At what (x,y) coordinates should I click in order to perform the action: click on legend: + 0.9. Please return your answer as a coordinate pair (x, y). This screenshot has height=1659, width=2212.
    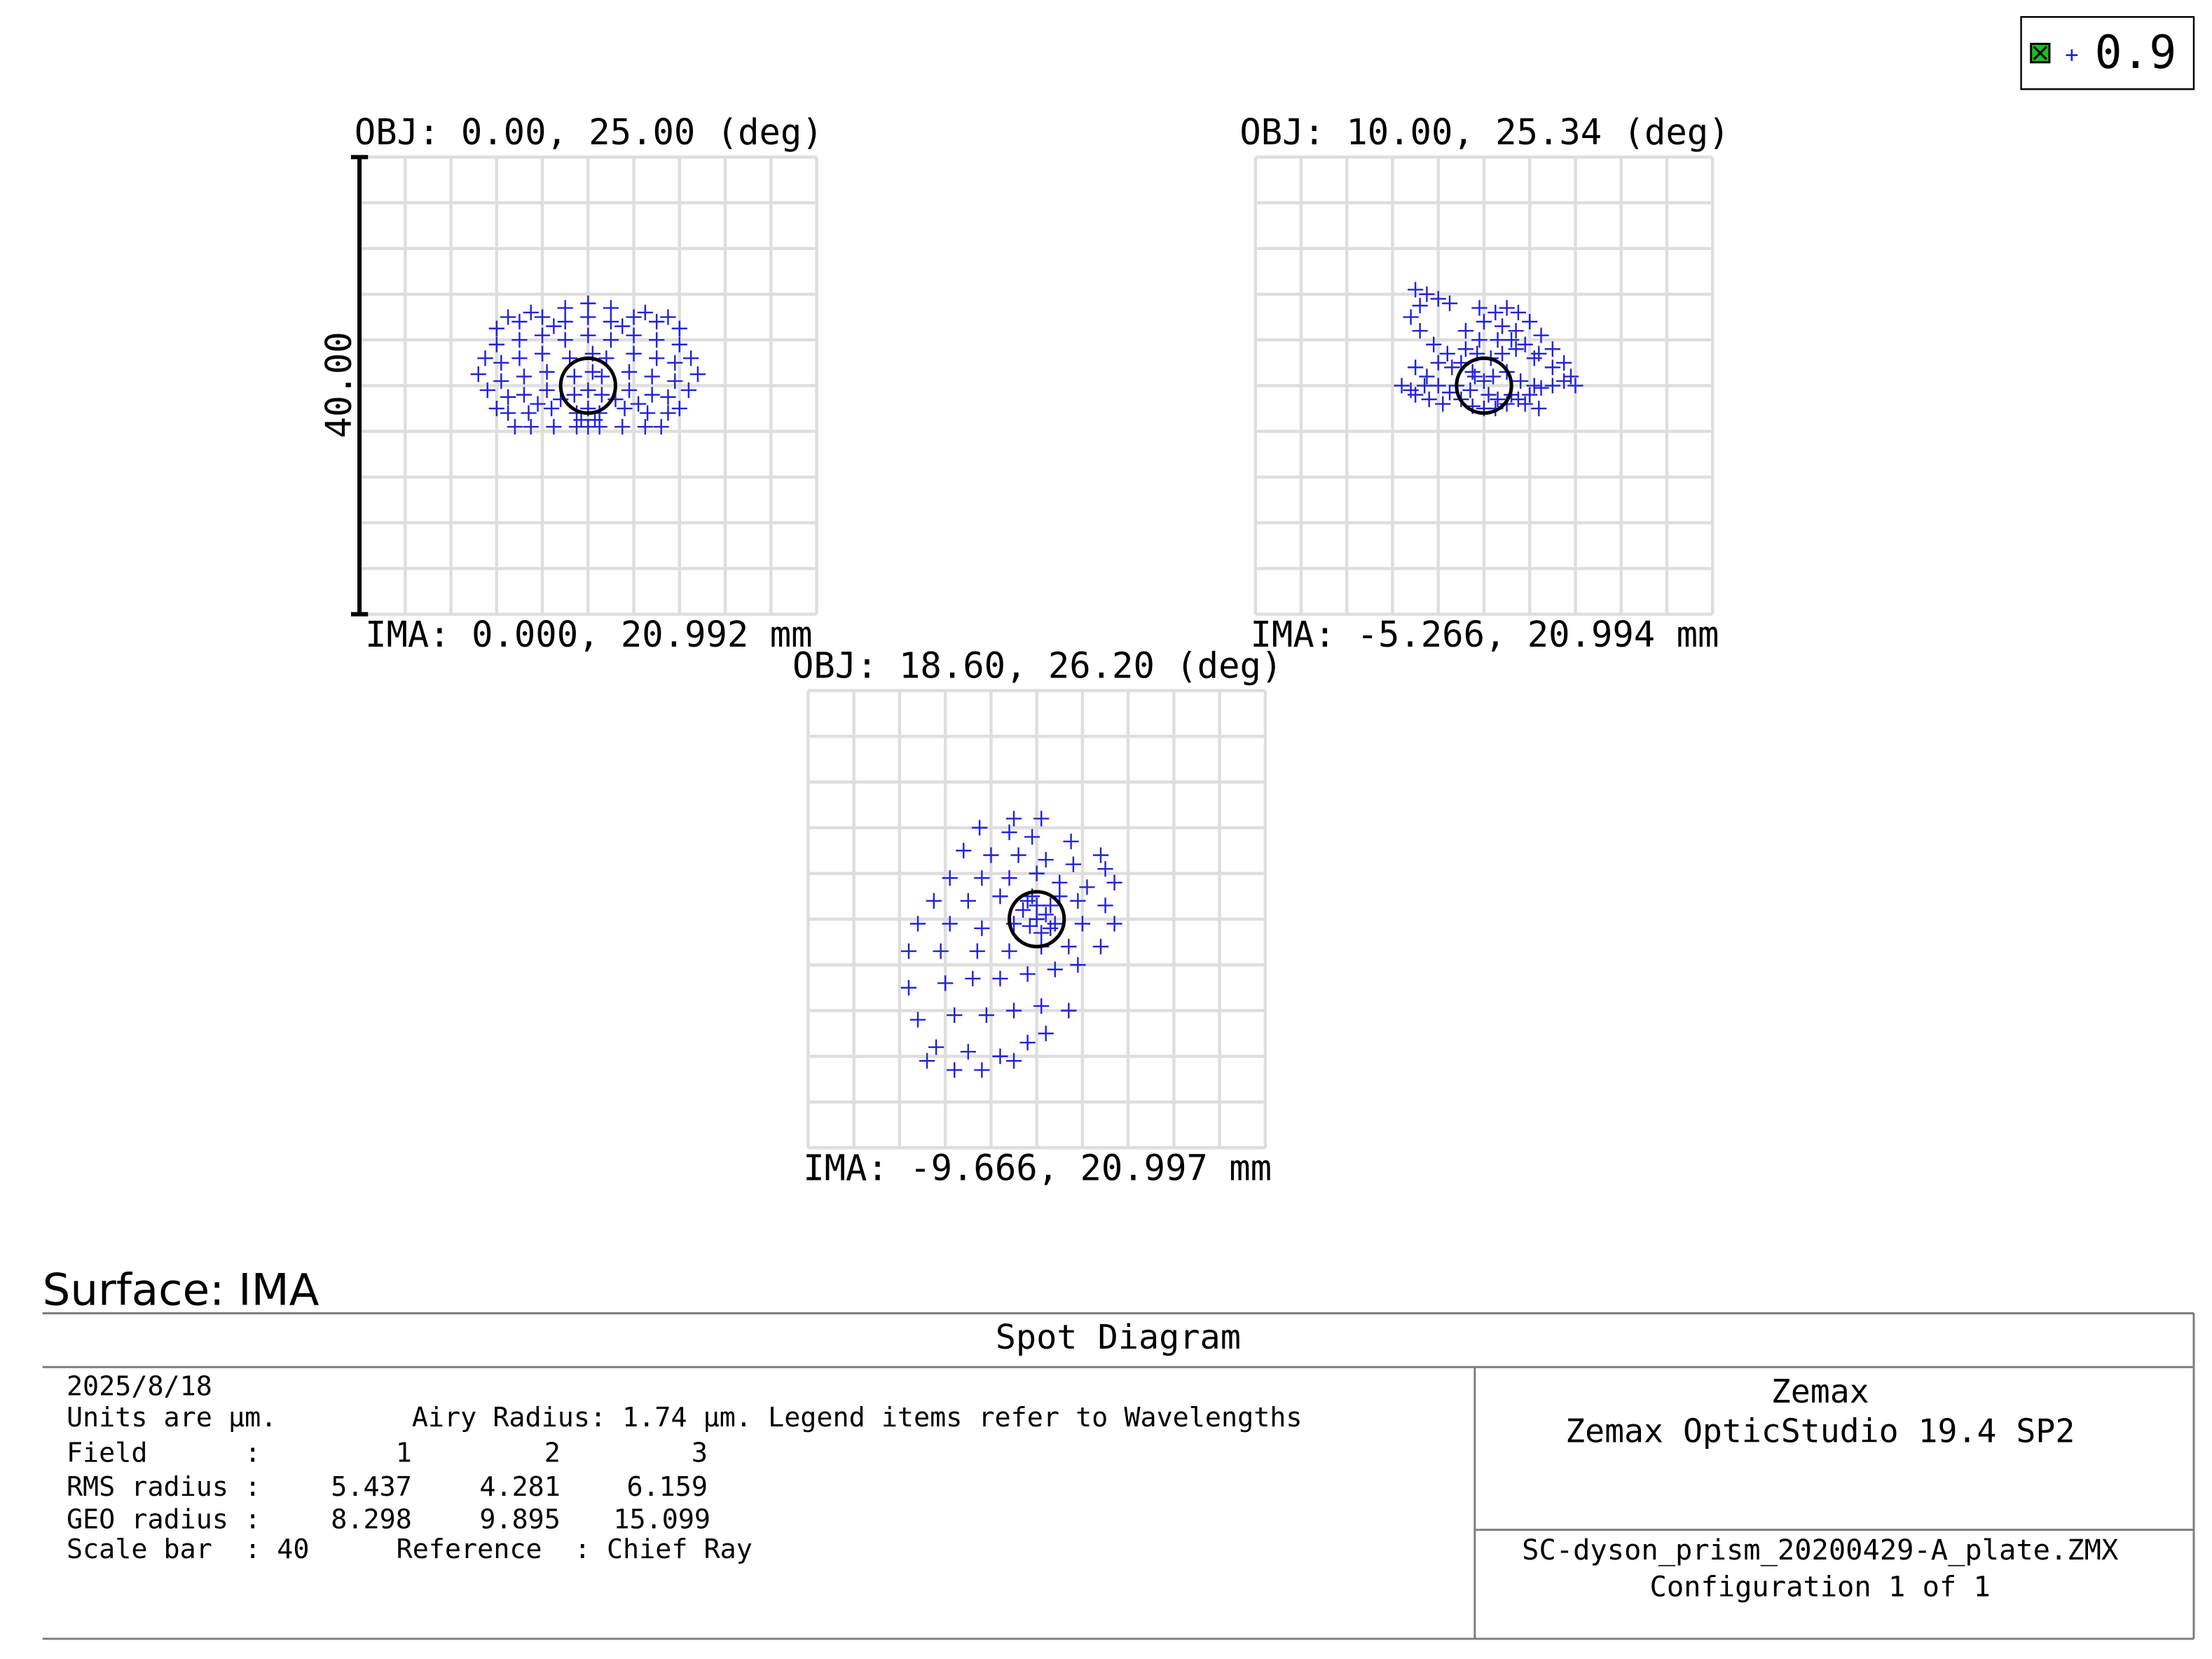
    Looking at the image, I should click on (2107, 53).